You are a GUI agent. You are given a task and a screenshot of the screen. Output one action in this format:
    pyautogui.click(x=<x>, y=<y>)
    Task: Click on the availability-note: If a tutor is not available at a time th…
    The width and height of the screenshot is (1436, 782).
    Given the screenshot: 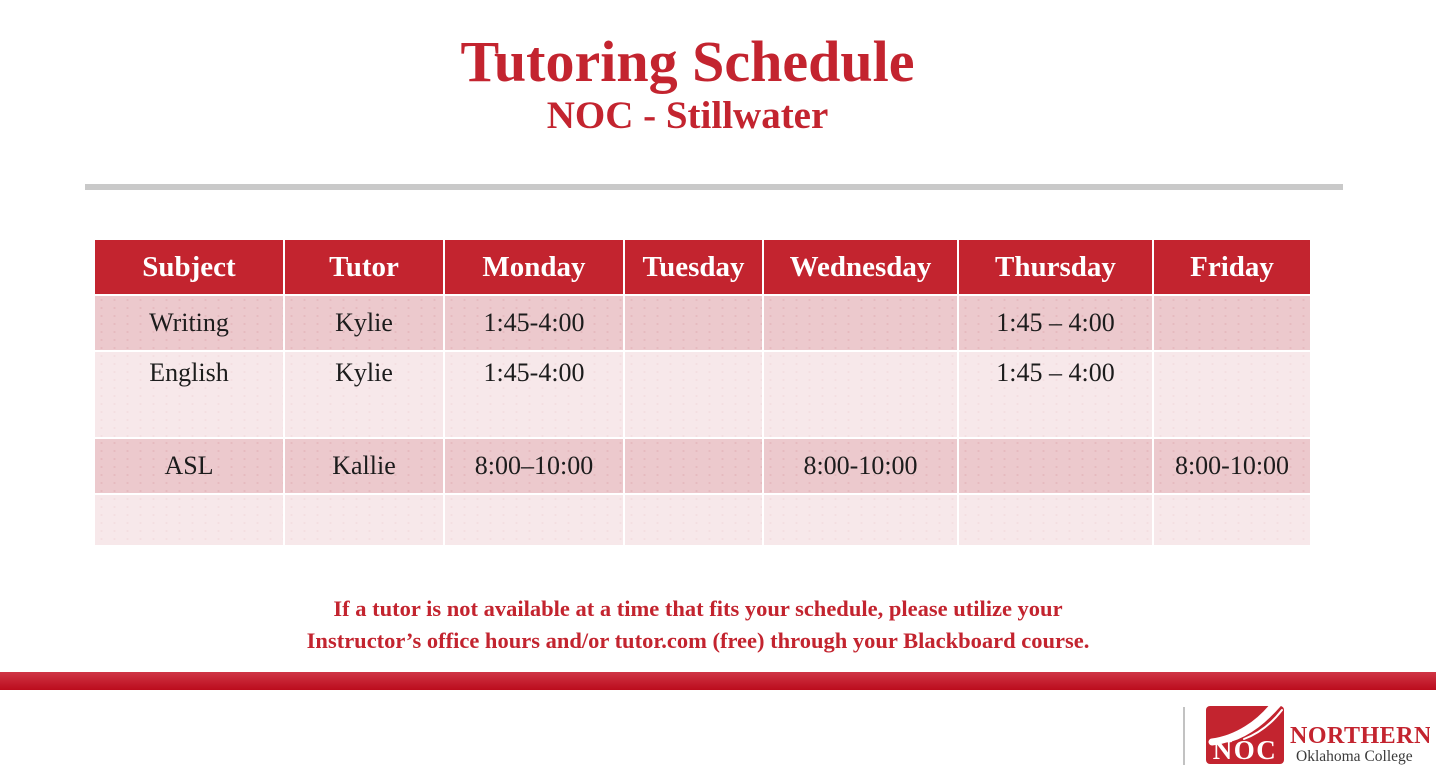 What is the action you would take?
    pyautogui.click(x=698, y=625)
    